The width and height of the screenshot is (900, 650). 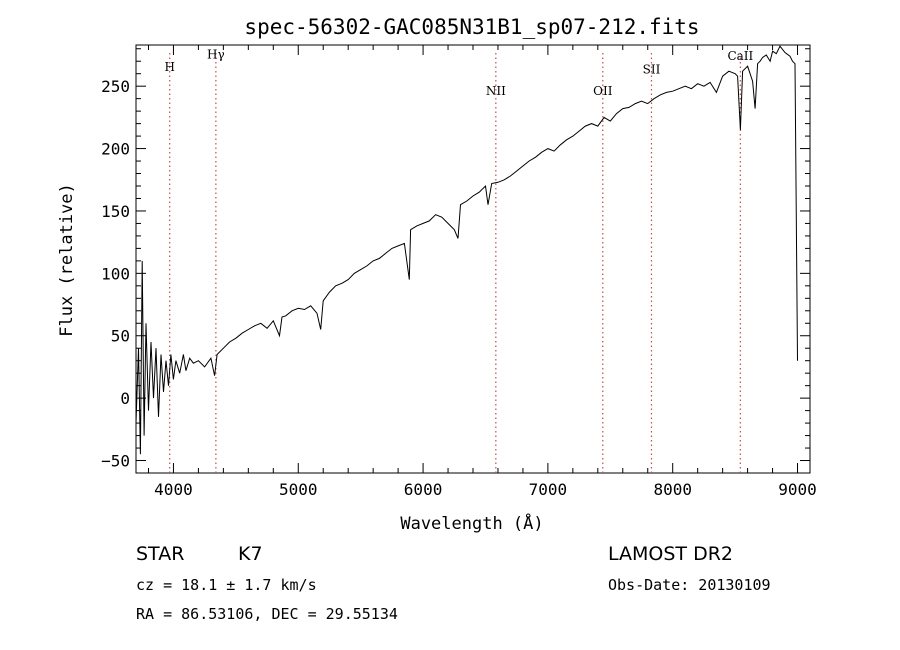 I want to click on spectral-line-label: Hγ, so click(x=216, y=55).